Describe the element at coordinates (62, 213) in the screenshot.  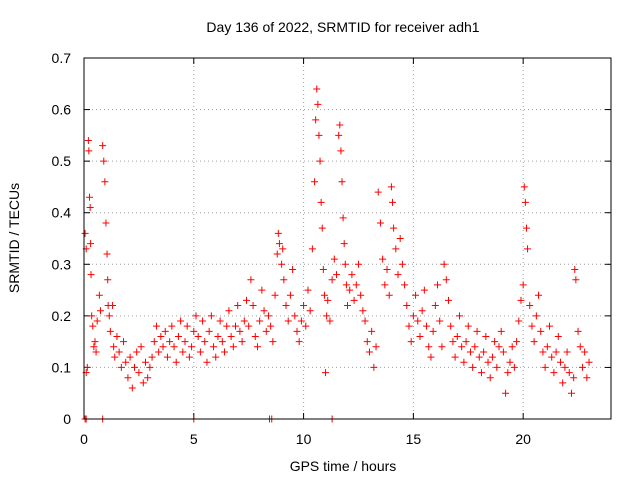
I see `y-tick-label: 0.4` at that location.